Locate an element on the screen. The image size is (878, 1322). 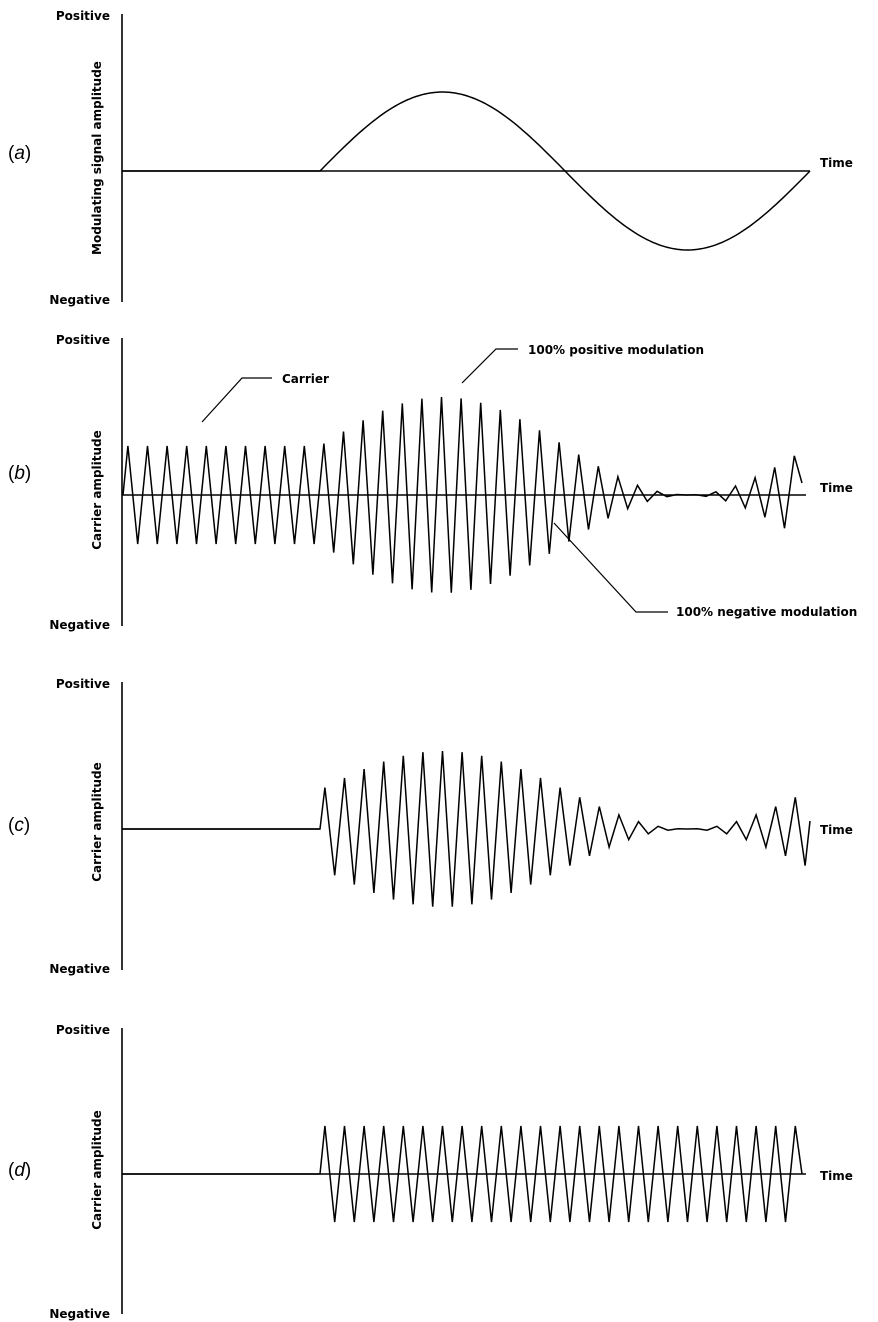
carrier-leader-line is located at coordinates (236, 400).